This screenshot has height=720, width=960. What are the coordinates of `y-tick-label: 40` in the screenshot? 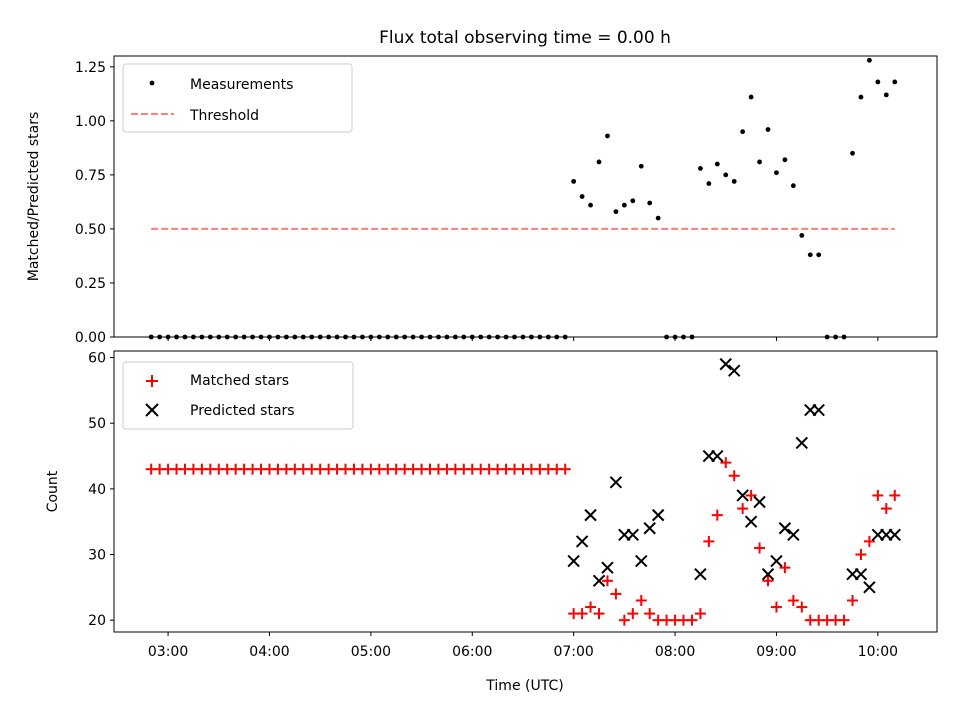 It's located at (97, 490).